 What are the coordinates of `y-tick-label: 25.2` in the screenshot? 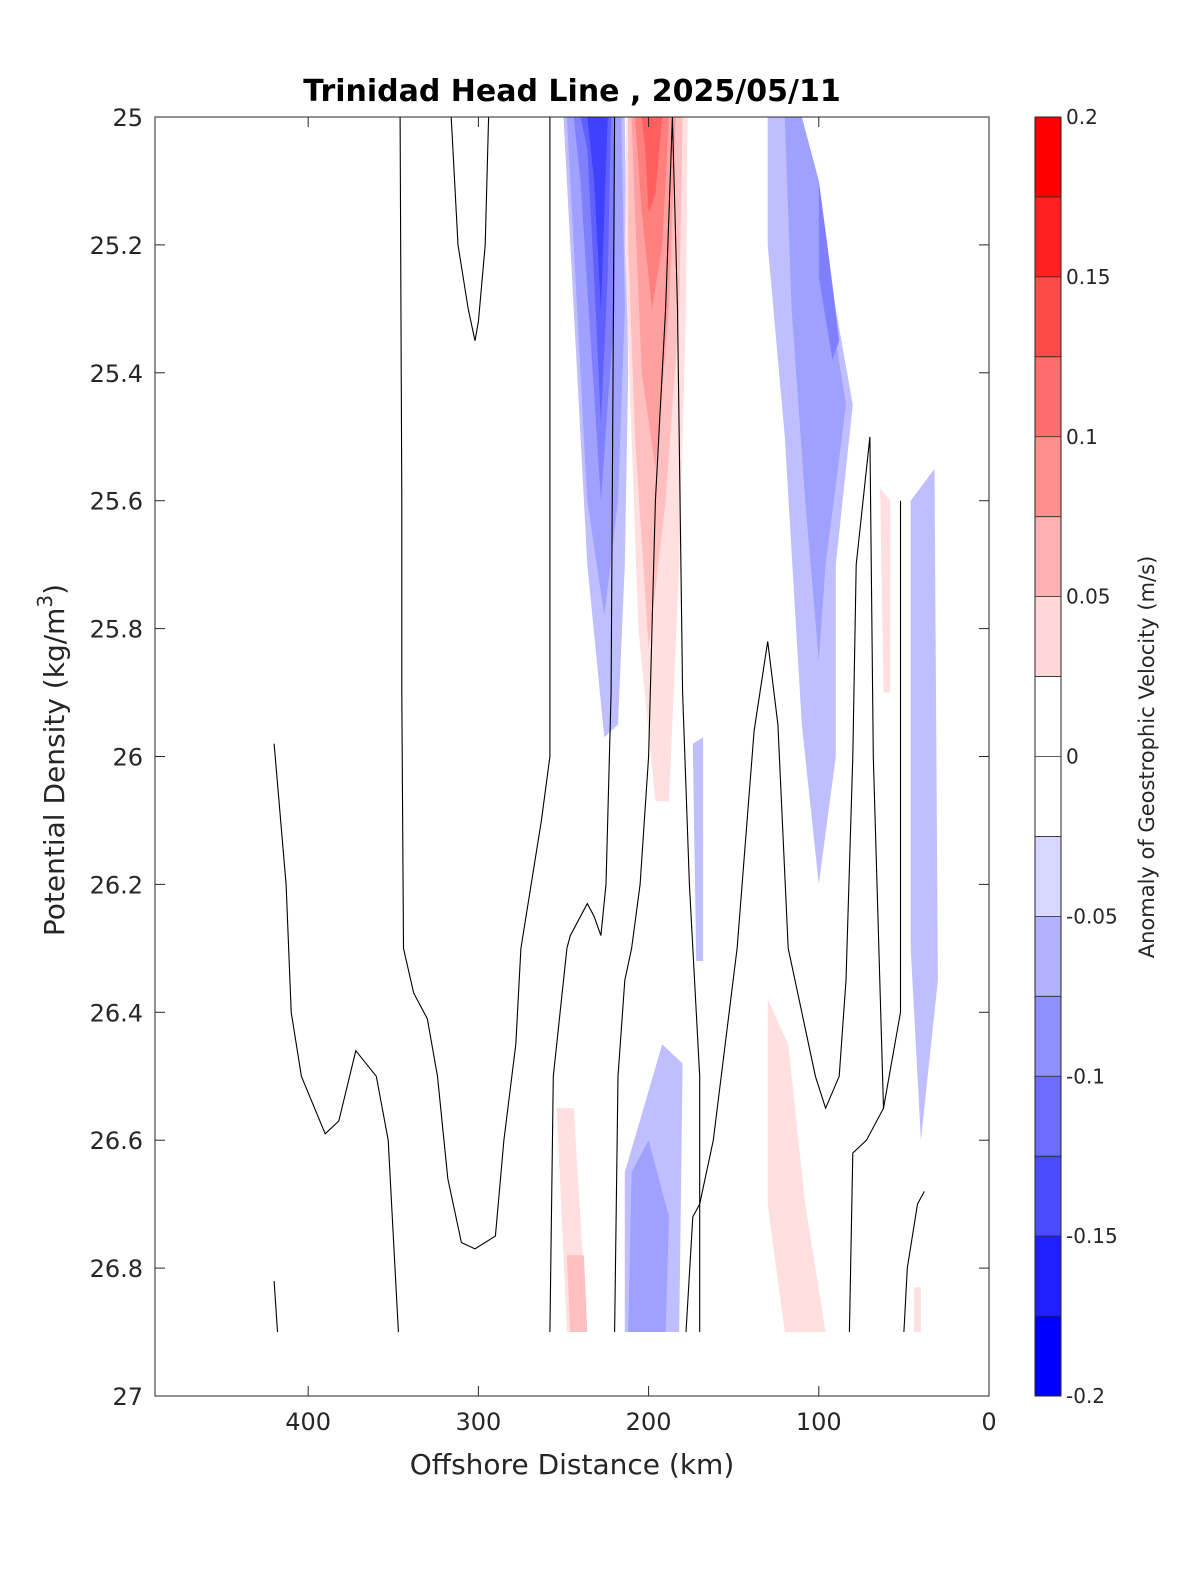 It's located at (116, 246).